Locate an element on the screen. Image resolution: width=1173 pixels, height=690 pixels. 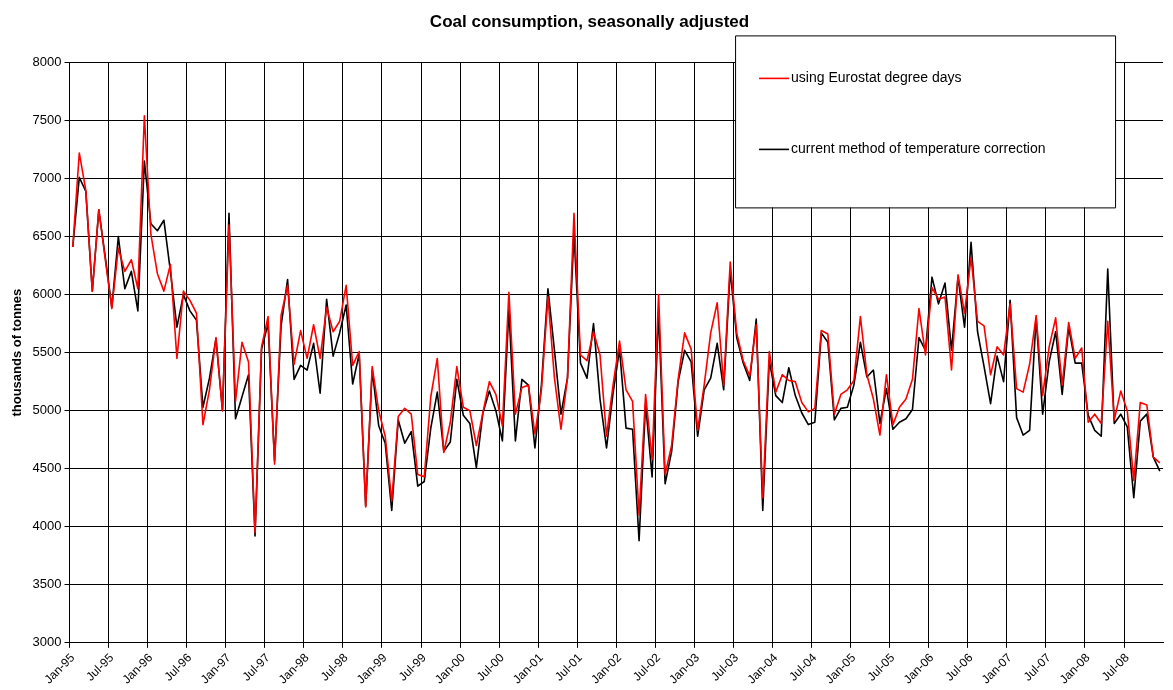
y-tick-label: 6500 is located at coordinates (47, 236).